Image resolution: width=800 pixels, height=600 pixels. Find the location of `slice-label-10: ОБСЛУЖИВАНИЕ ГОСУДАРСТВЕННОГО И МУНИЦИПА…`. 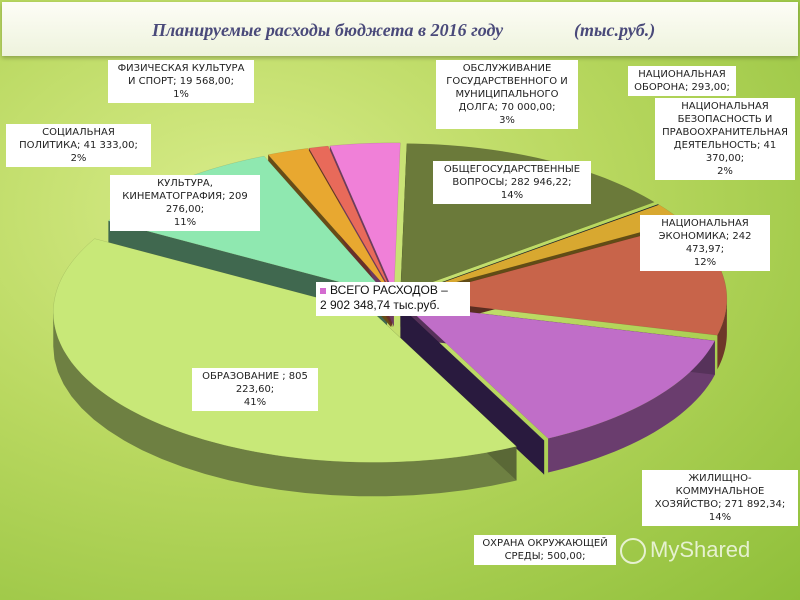

slice-label-10: ОБСЛУЖИВАНИЕ ГОСУДАРСТВЕННОГО И МУНИЦИПА… is located at coordinates (507, 94).